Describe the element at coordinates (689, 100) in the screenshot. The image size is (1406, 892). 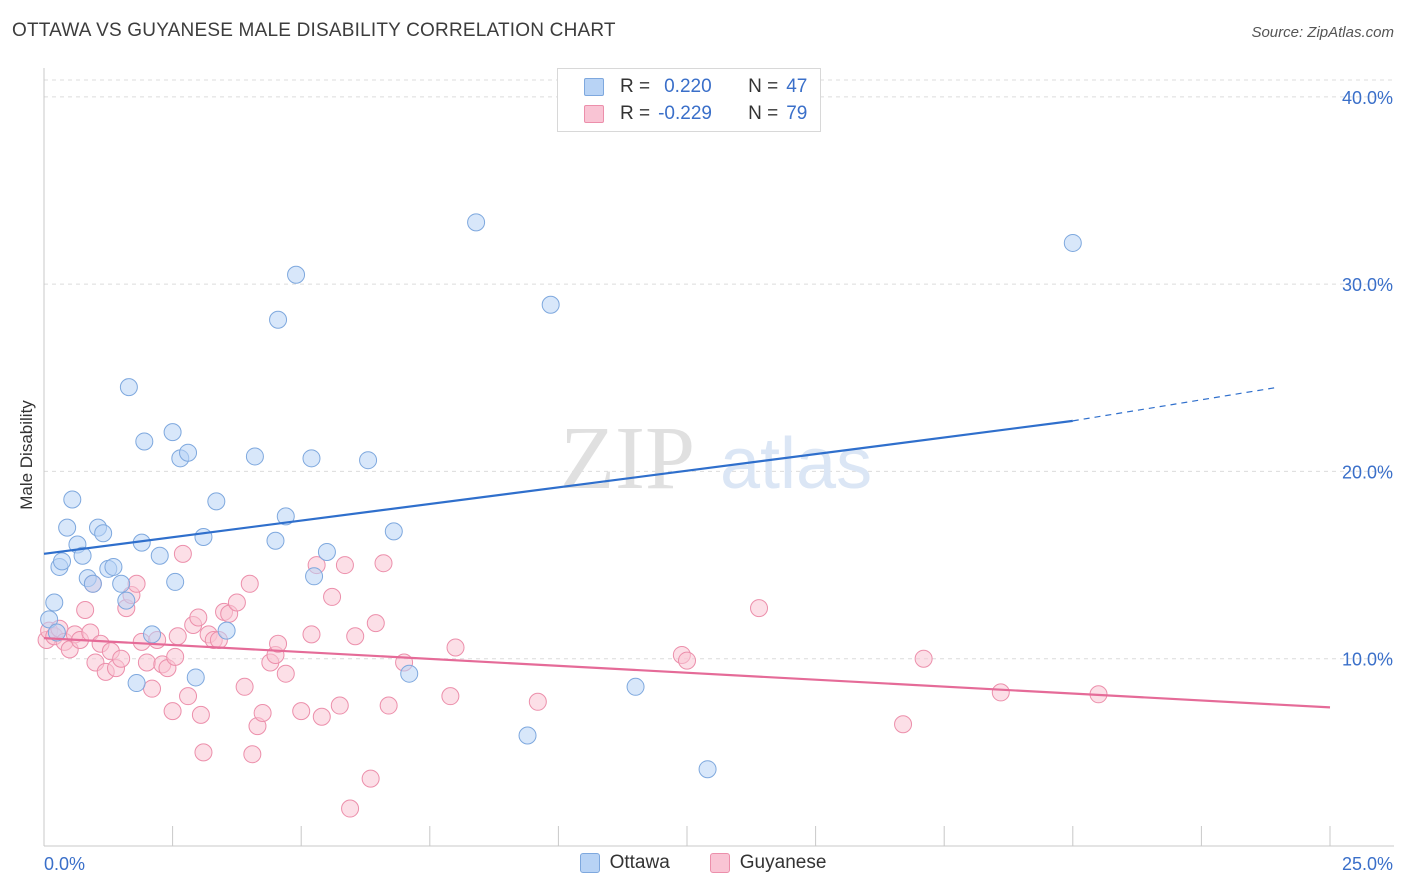
I see `stats-legend: R = 0.220 N = 47 R = -0.229 N = 79` at that location.